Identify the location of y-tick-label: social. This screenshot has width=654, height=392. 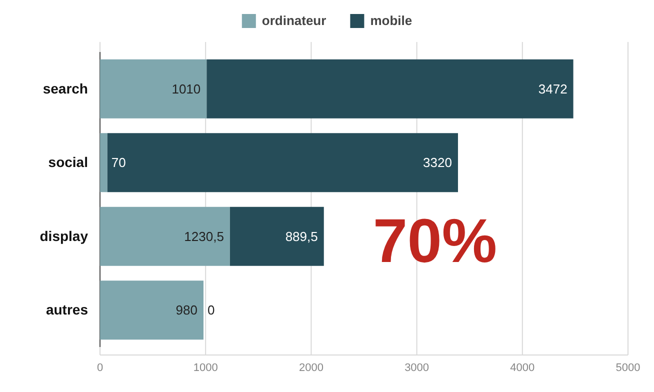
(68, 162).